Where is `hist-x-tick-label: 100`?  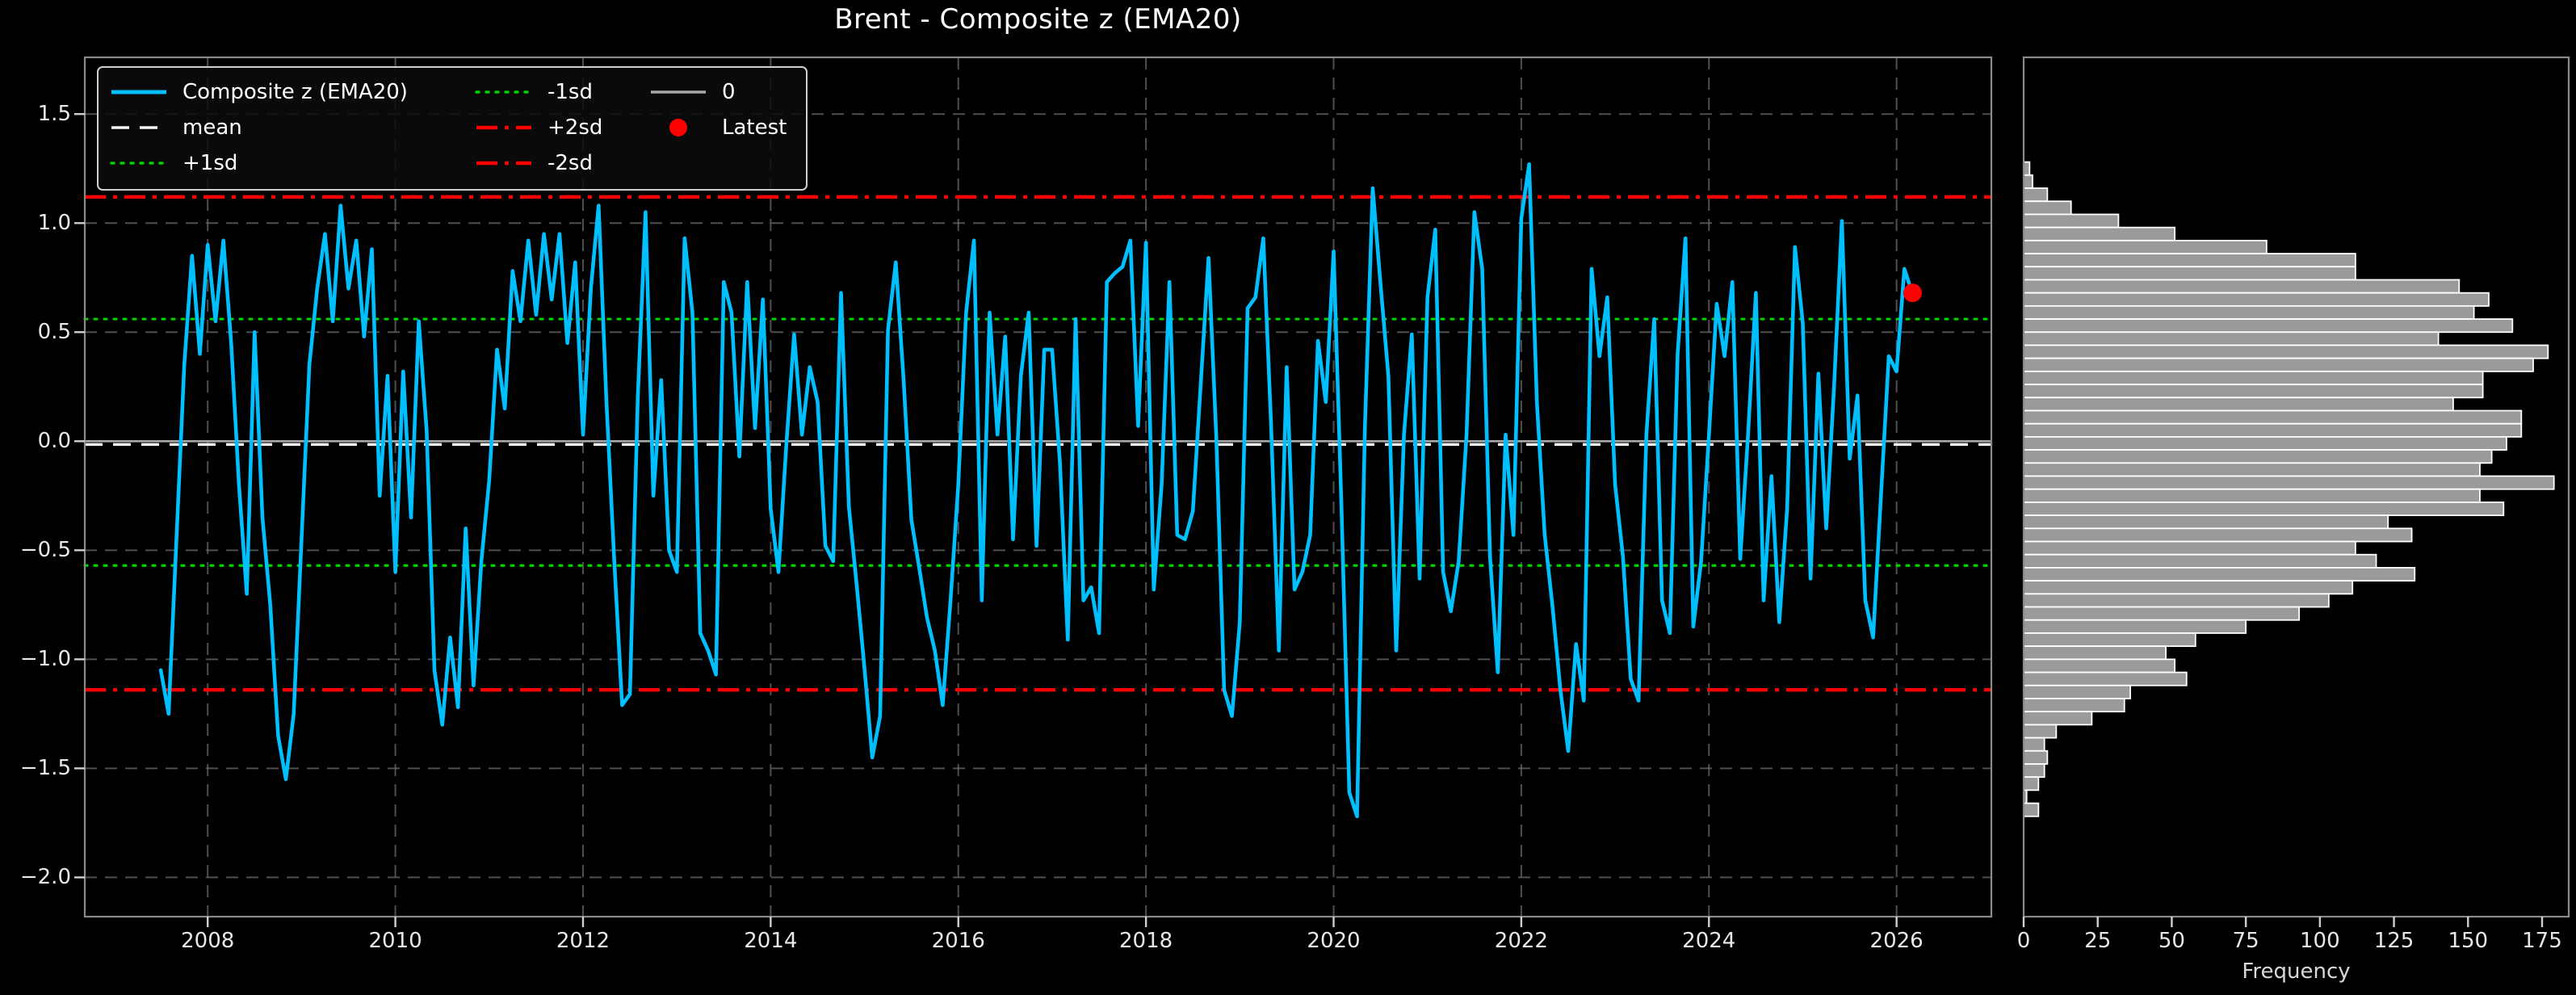 hist-x-tick-label: 100 is located at coordinates (2320, 941).